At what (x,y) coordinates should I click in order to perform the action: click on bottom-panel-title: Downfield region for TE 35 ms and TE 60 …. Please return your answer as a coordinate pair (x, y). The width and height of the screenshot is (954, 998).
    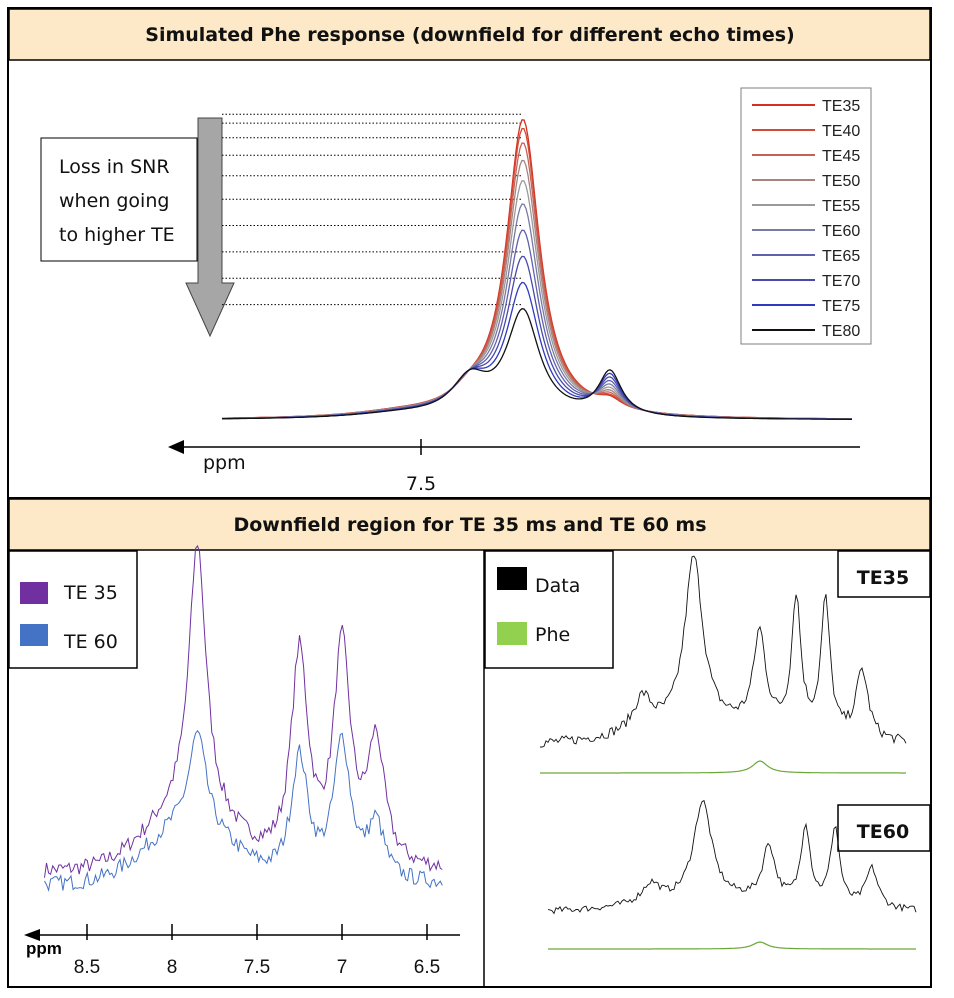
    Looking at the image, I should click on (469, 525).